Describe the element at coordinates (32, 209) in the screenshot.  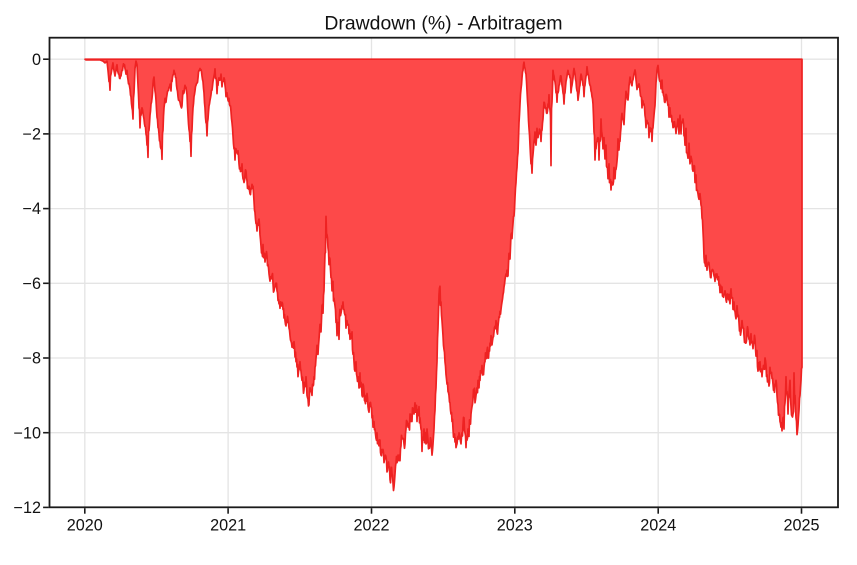
I see `svg-text: −4` at that location.